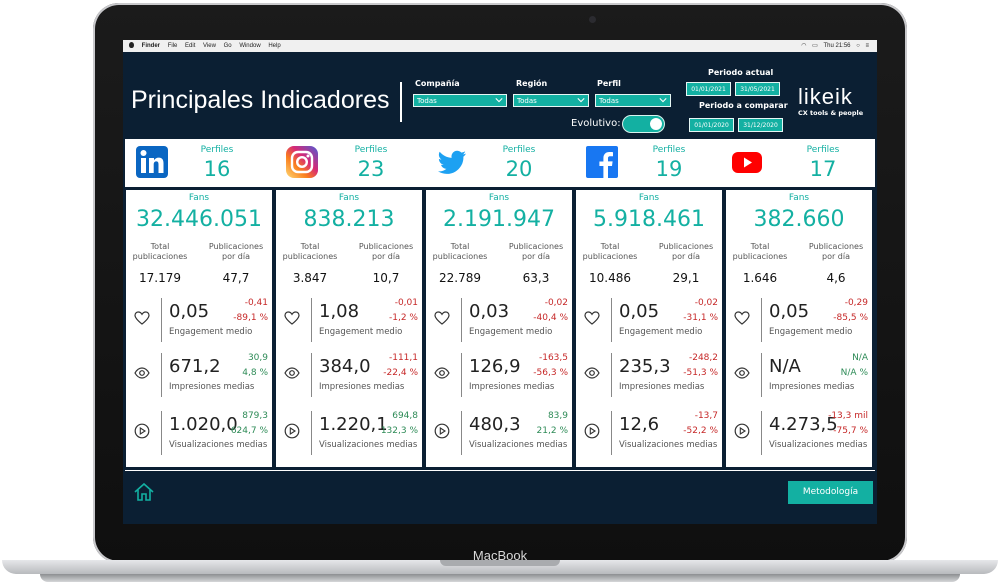  I want to click on menu-window: Window, so click(250, 45).